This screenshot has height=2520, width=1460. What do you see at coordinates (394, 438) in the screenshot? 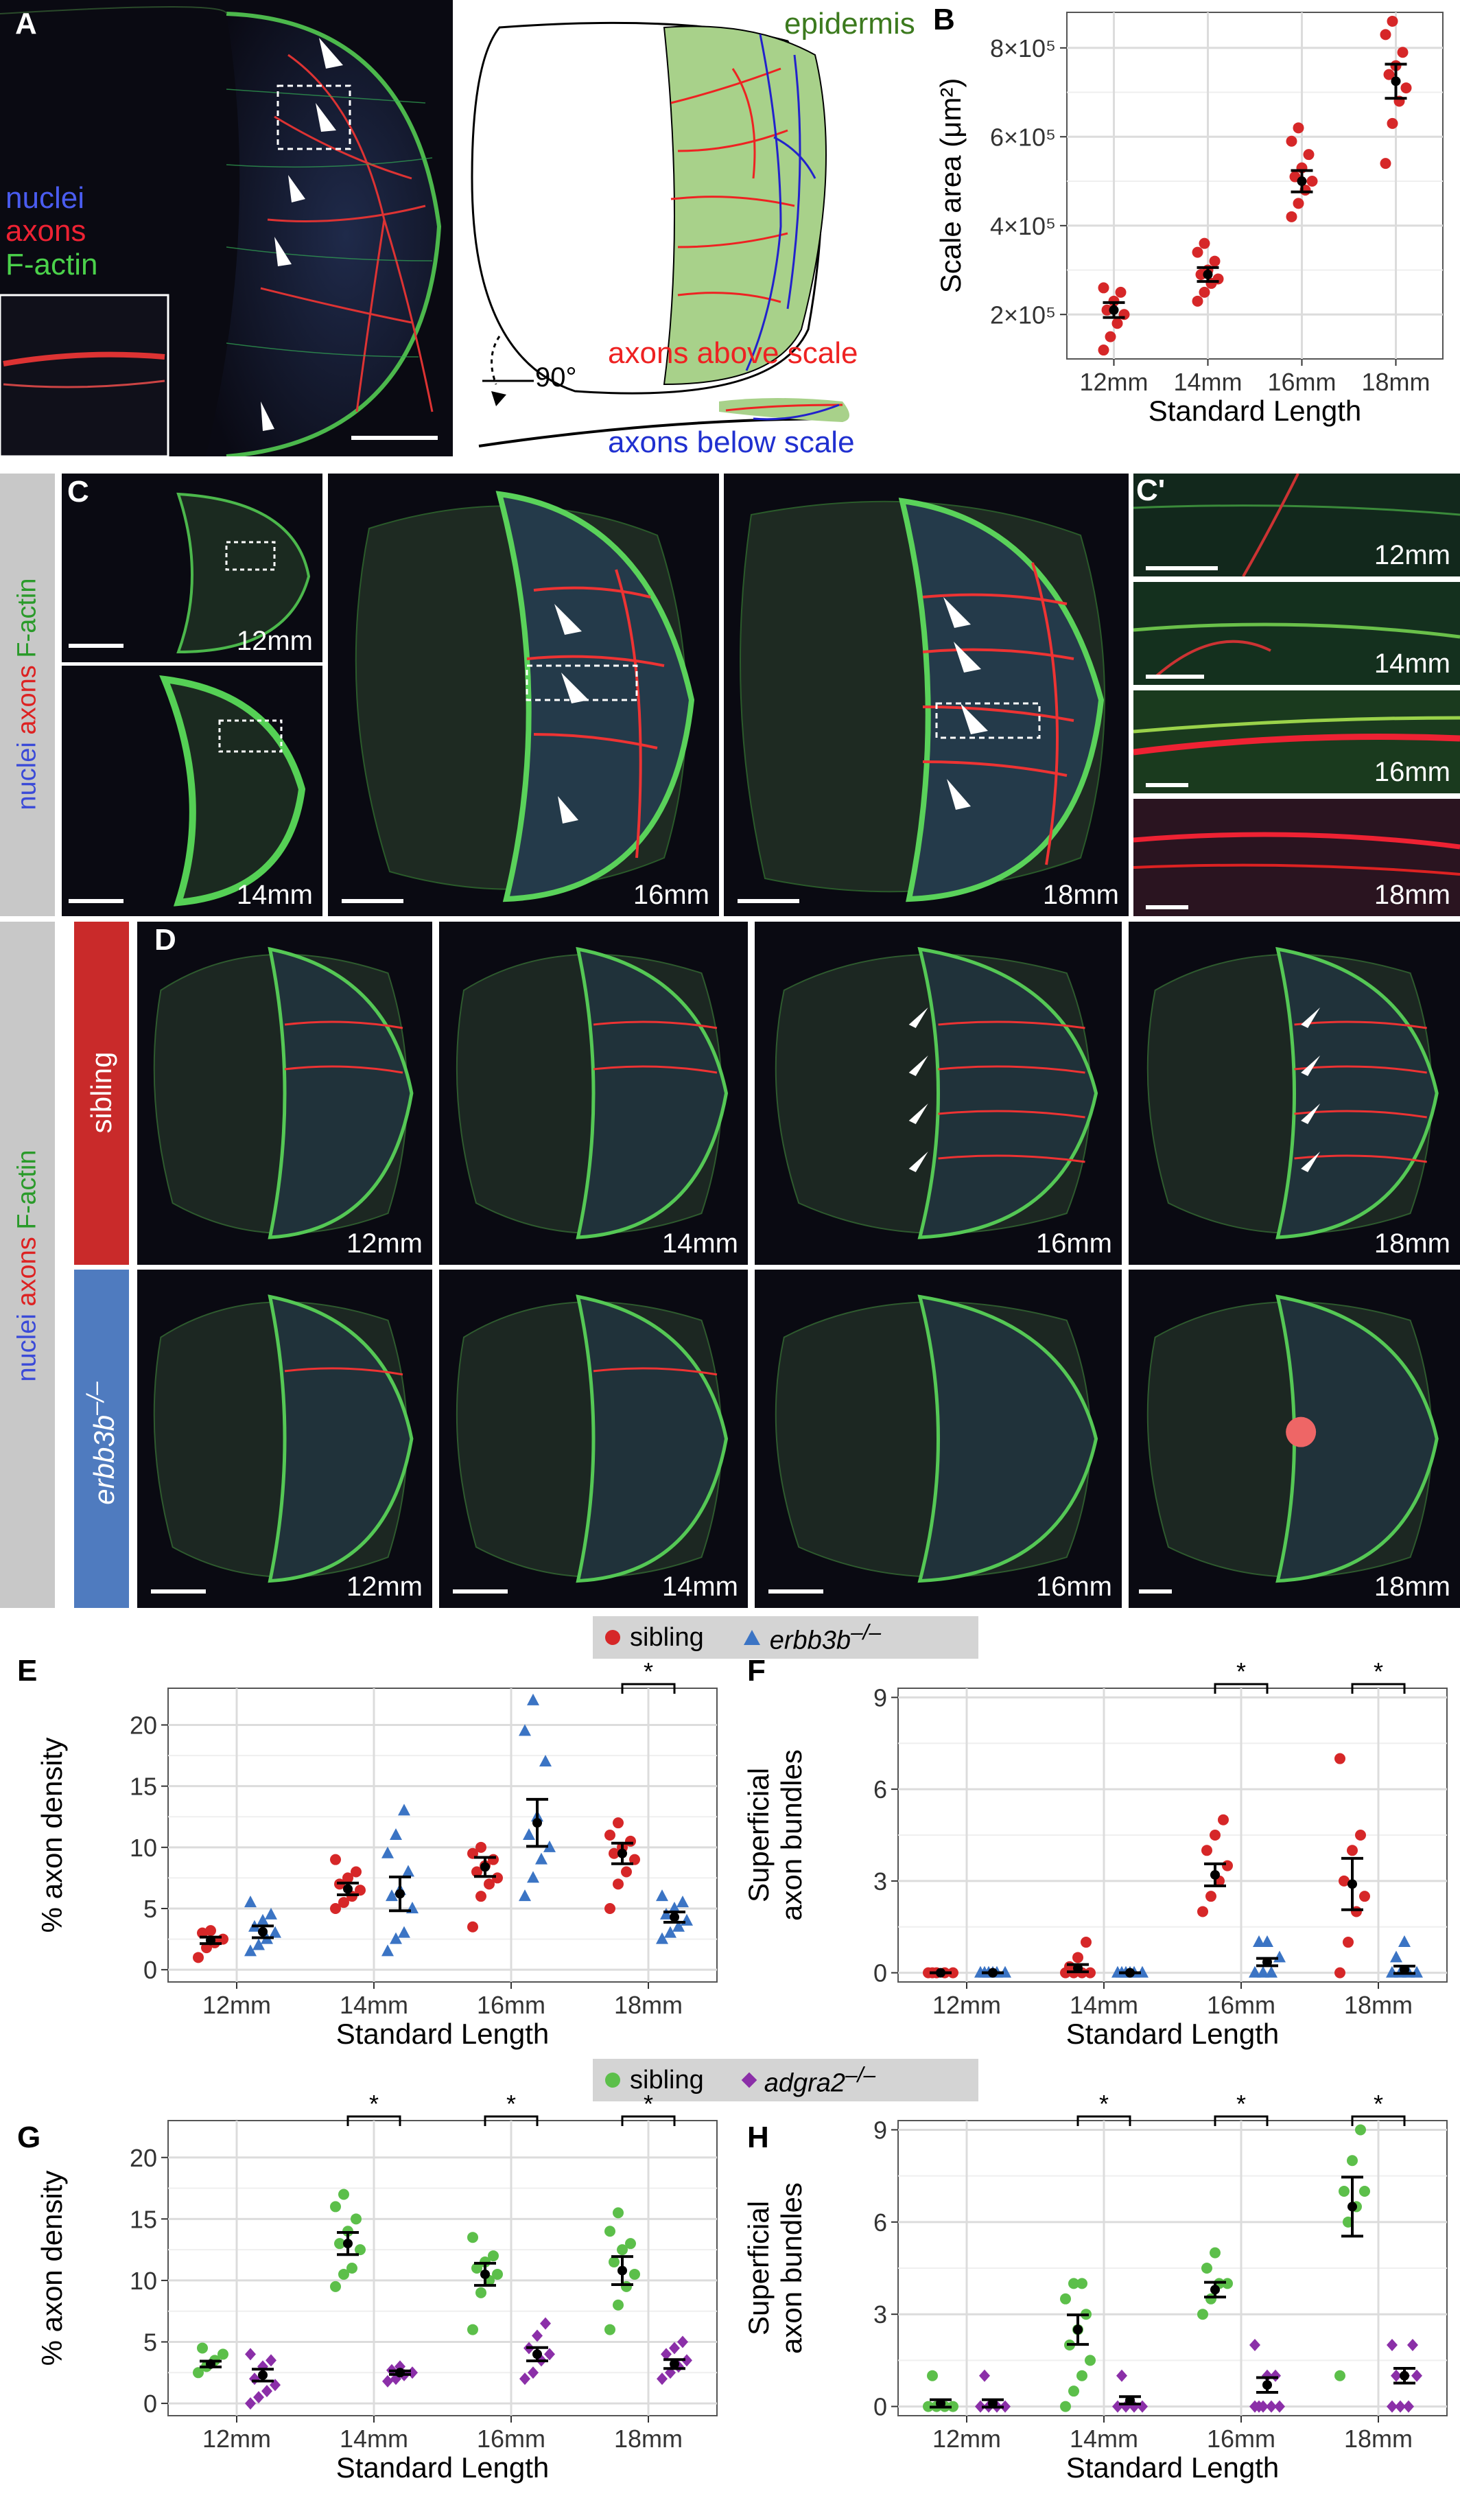
I see `panel-a-scale-bar` at bounding box center [394, 438].